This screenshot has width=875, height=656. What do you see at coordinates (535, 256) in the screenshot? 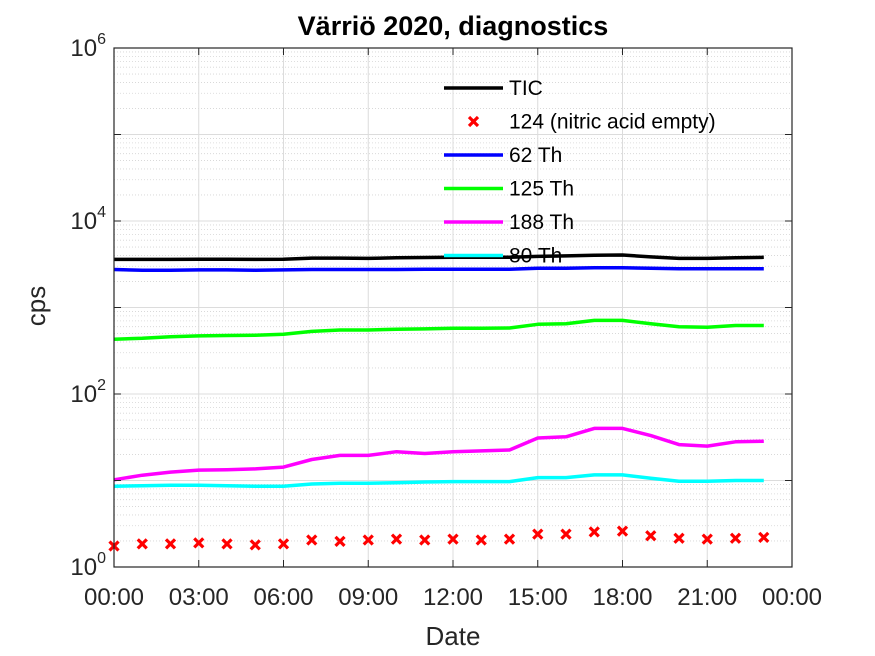
I see `legend-label: 80 Th` at bounding box center [535, 256].